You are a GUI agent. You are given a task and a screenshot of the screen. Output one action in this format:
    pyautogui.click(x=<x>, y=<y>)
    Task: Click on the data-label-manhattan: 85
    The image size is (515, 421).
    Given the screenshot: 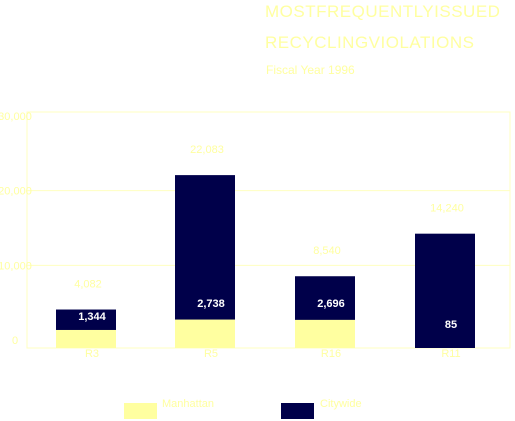 What is the action you would take?
    pyautogui.click(x=451, y=325)
    